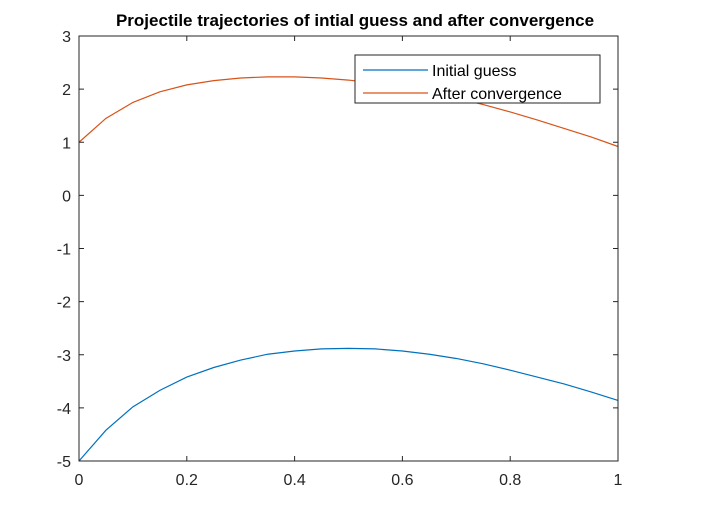  Describe the element at coordinates (66, 196) in the screenshot. I see `y-tick-label: 0` at that location.